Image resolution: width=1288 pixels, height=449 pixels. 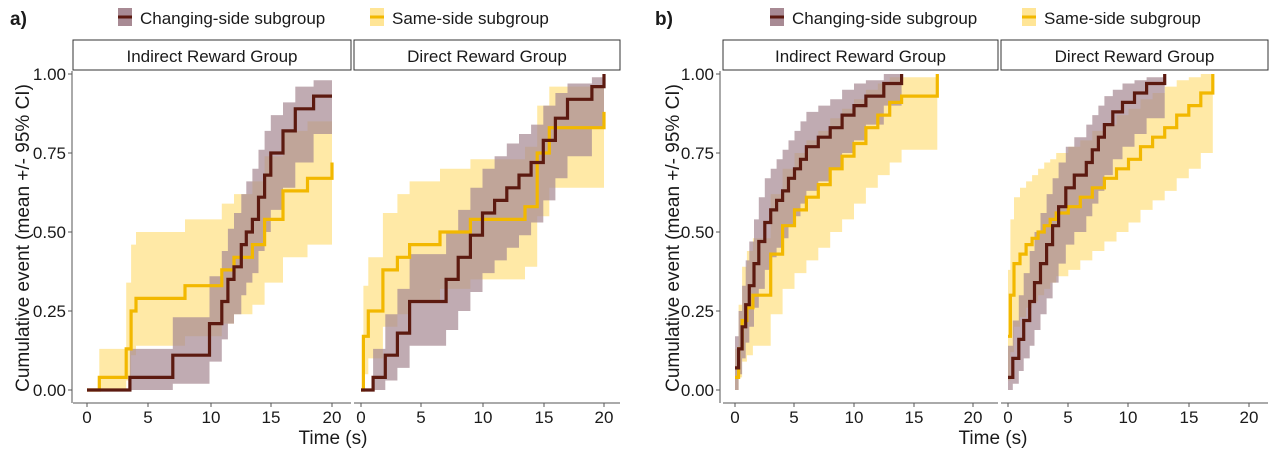 I want to click on figure-label: a), so click(x=18, y=19).